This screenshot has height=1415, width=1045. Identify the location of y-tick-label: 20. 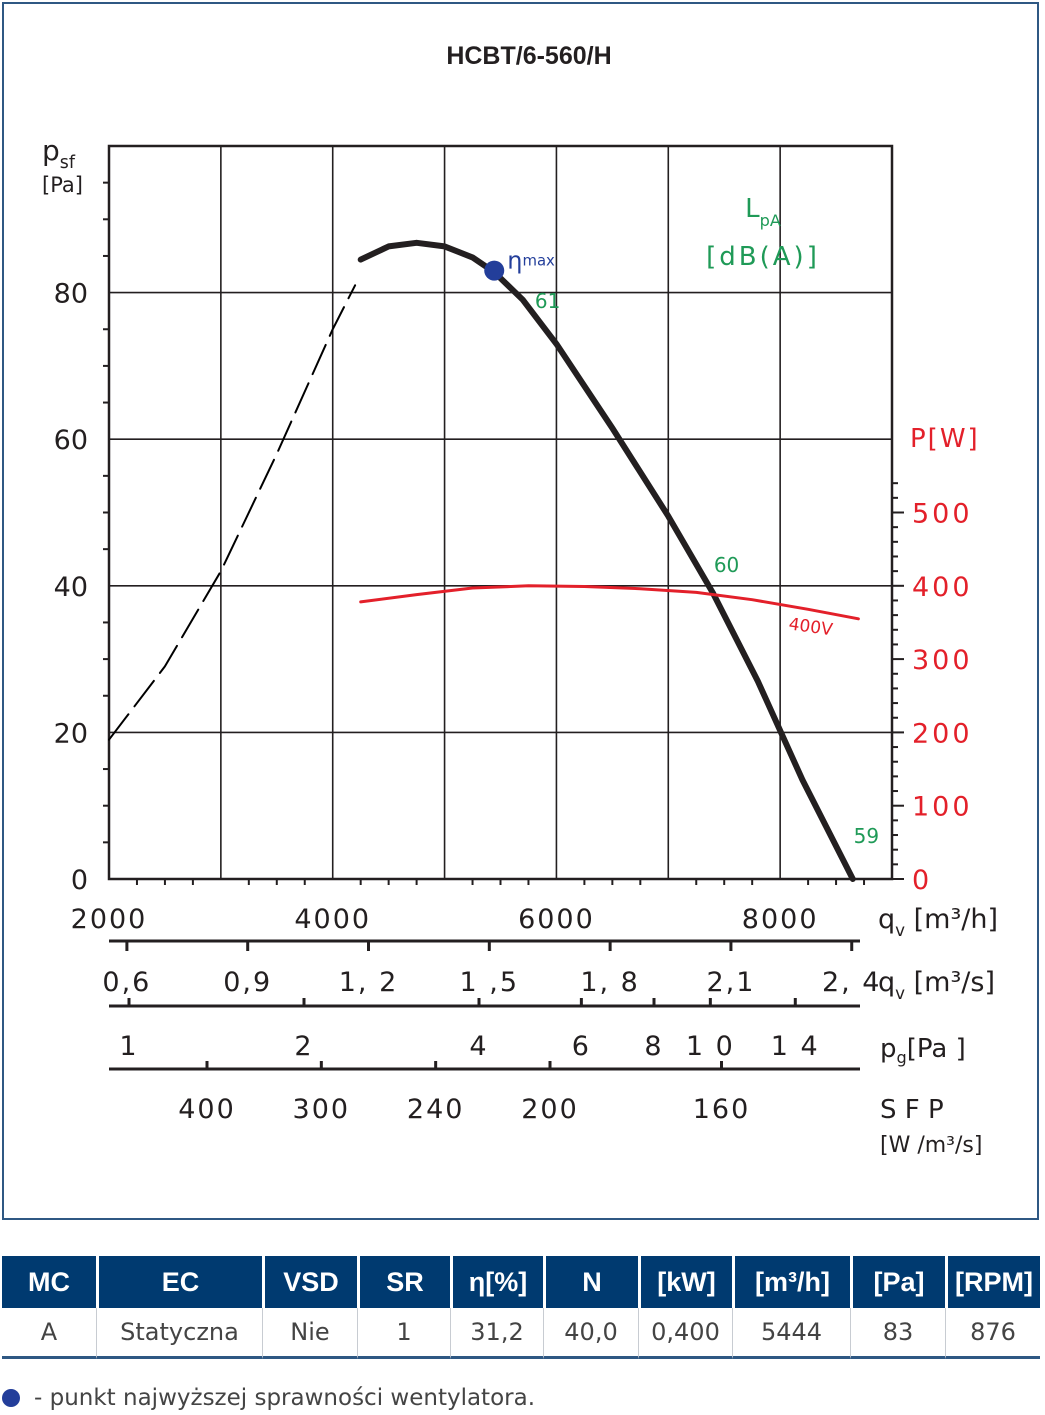
(71, 733).